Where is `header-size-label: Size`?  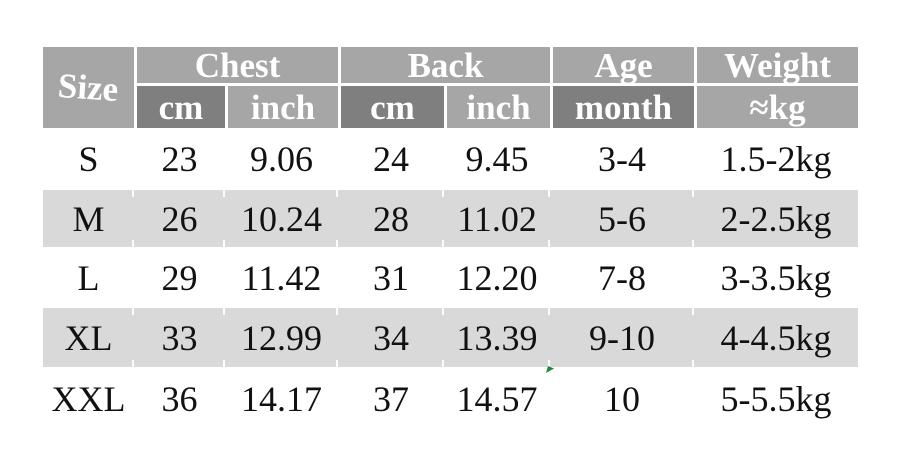 header-size-label: Size is located at coordinates (88, 87).